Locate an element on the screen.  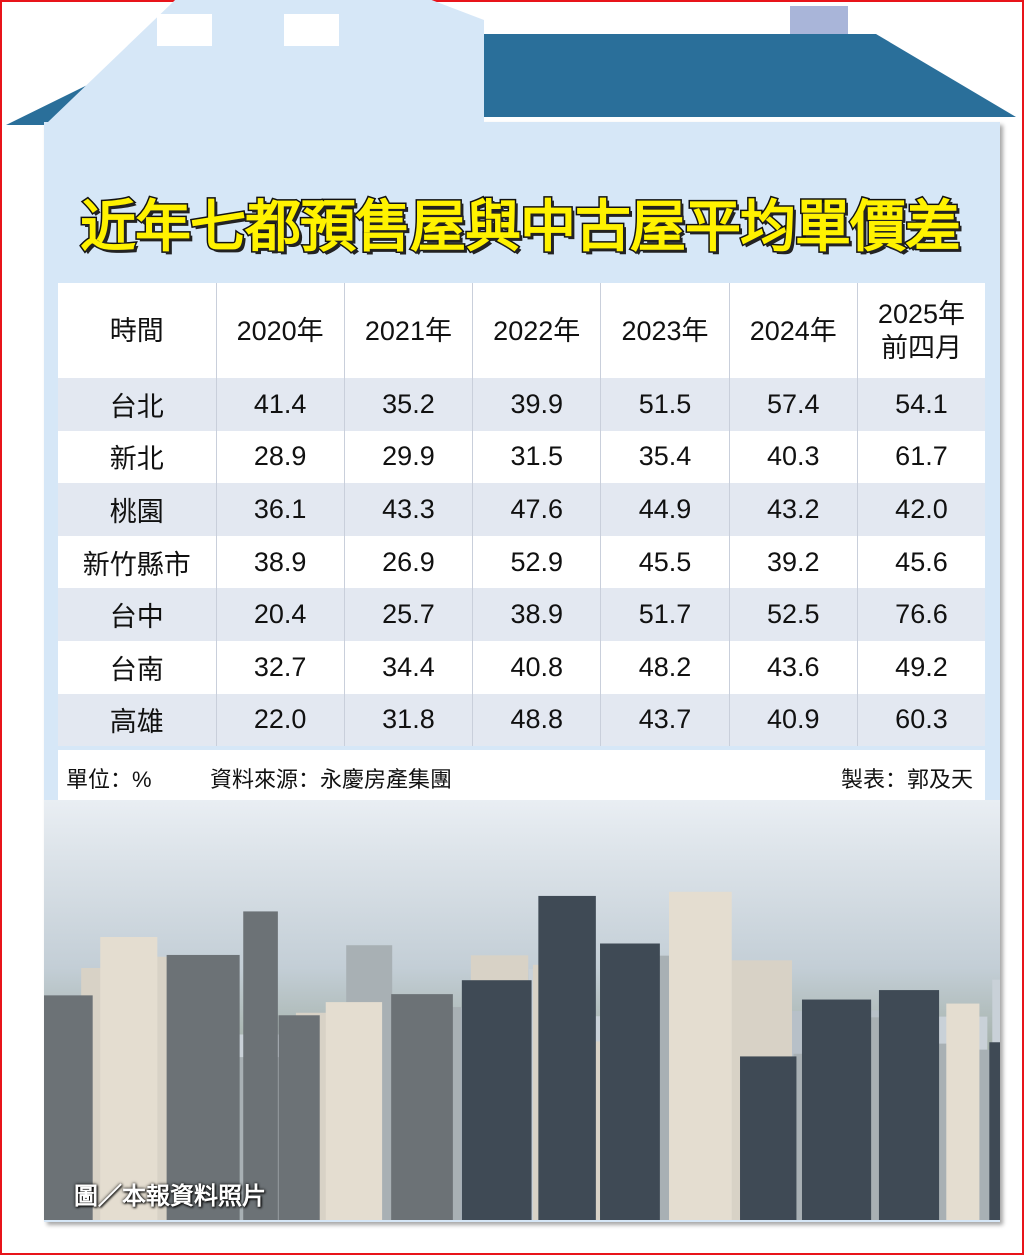
table-row: 高雄 22.0 31.8 48.8 43.7 40.9 60.3 is located at coordinates (521, 720).